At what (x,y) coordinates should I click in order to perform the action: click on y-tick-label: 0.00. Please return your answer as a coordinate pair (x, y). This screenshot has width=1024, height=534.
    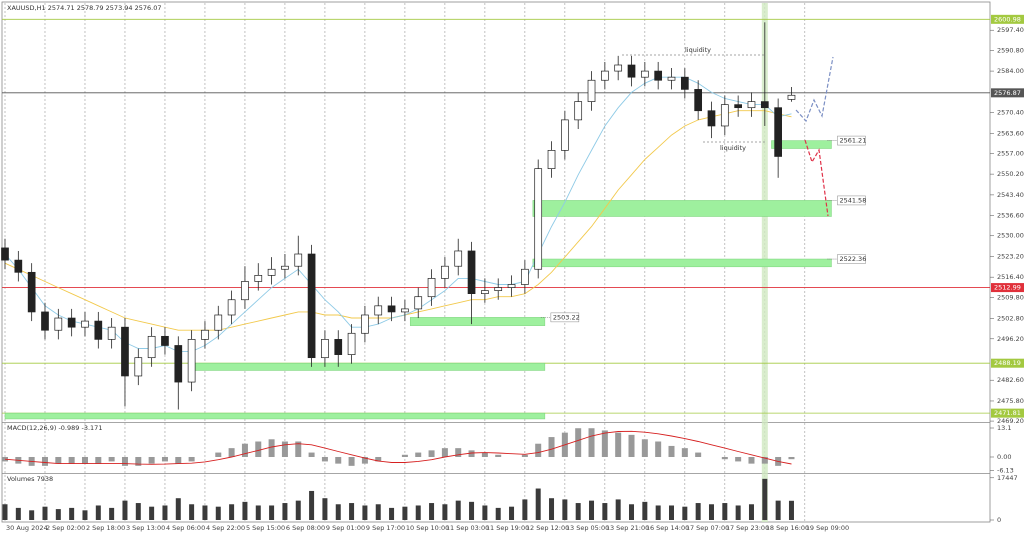
    Looking at the image, I should click on (1004, 457).